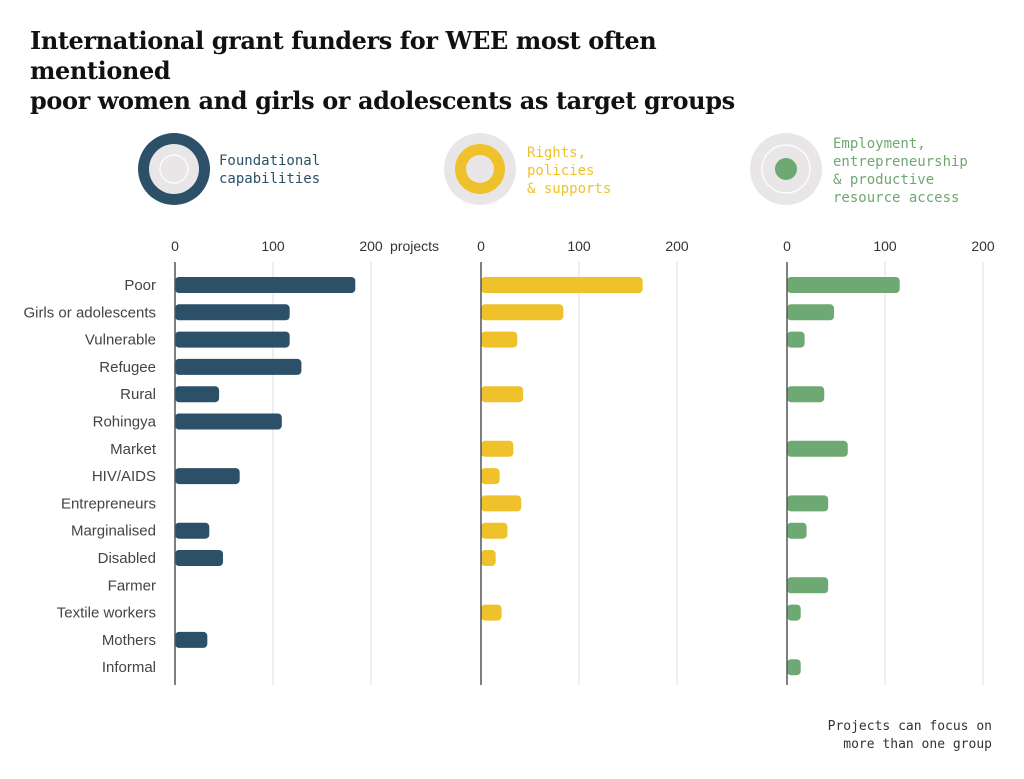 This screenshot has height=779, width=1024. I want to click on panel-2-bar-market, so click(497, 448).